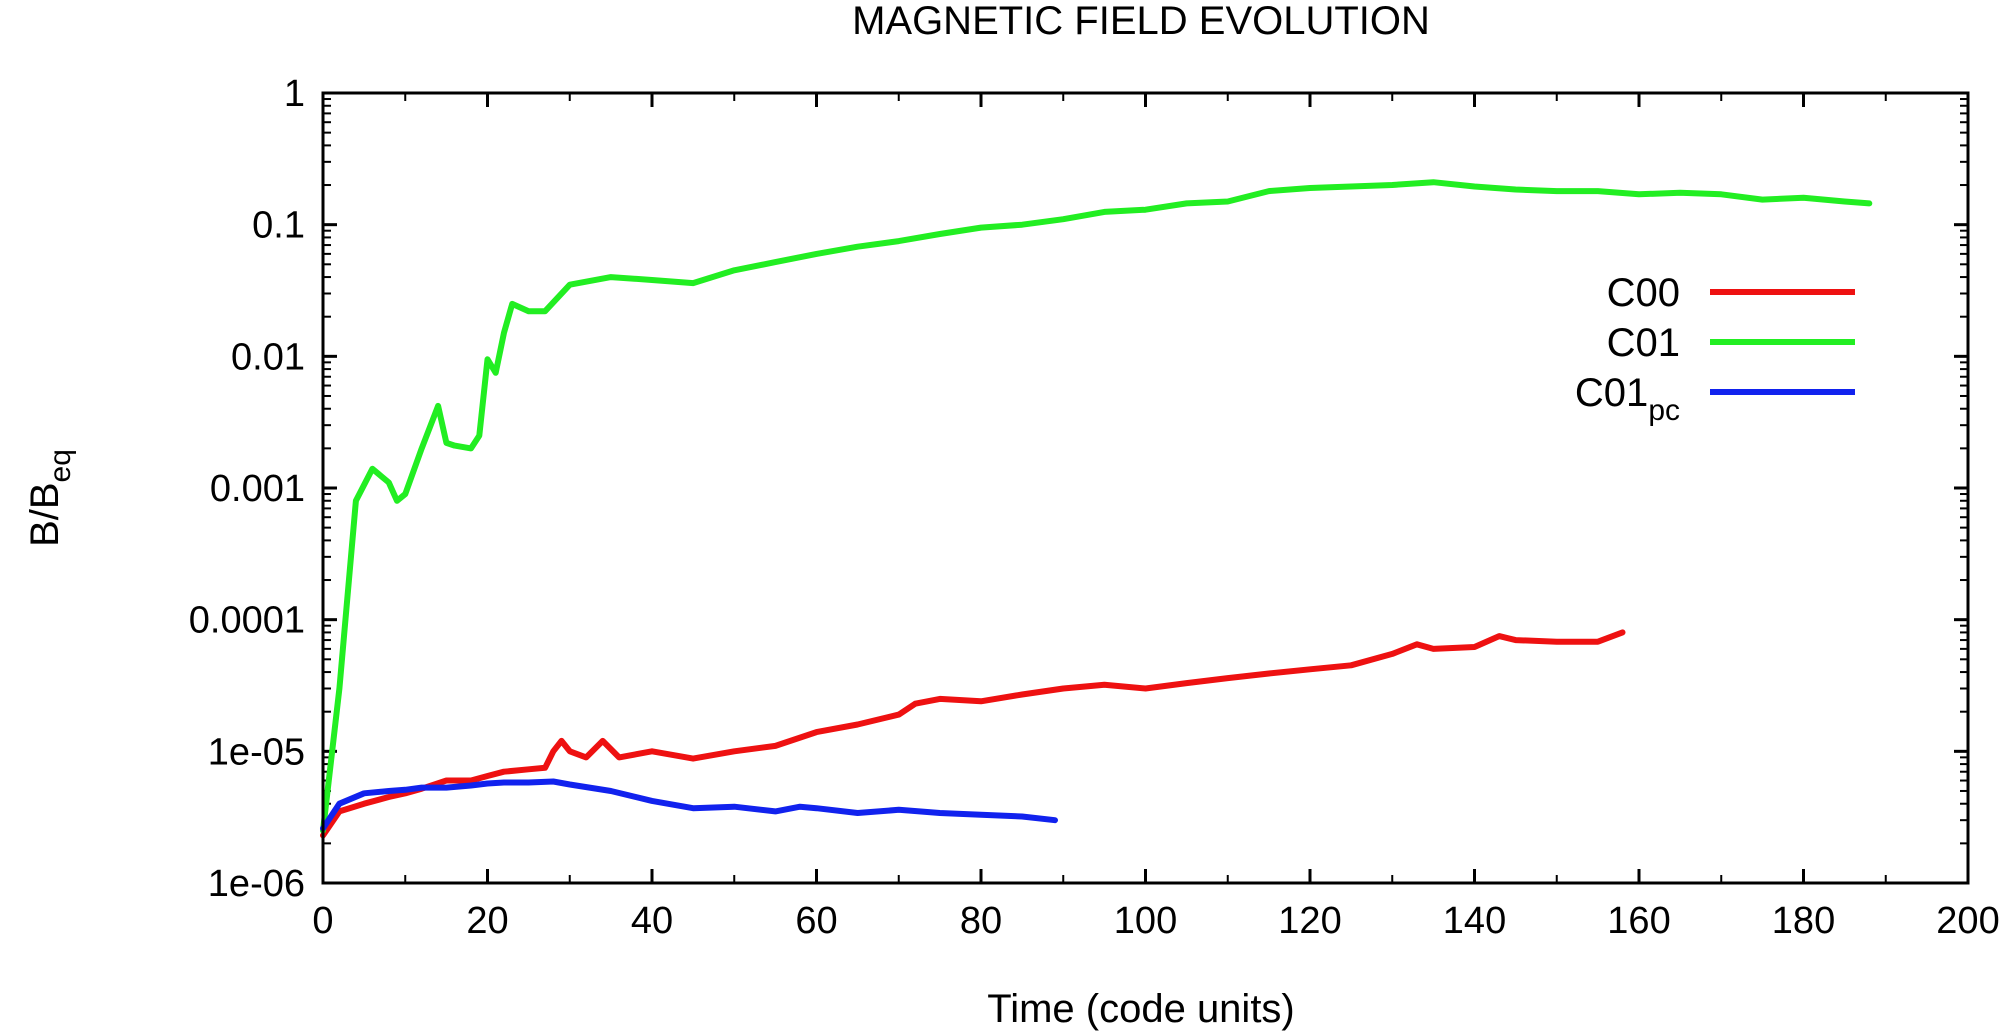 The image size is (2016, 1034). I want to click on legend-label: C01, so click(1643, 343).